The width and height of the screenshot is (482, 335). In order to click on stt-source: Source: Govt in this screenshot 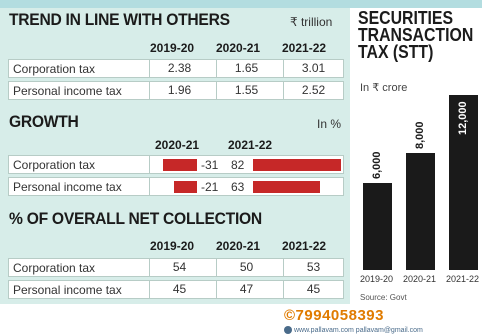, I will do `click(383, 297)`.